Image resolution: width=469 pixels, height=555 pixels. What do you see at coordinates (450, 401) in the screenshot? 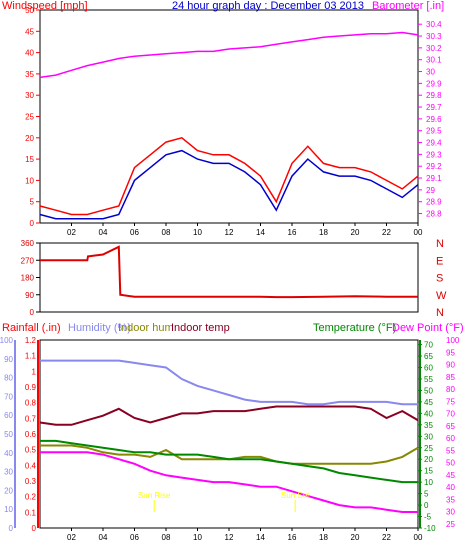
I see `dewpoint-tick-label: 75` at bounding box center [450, 401].